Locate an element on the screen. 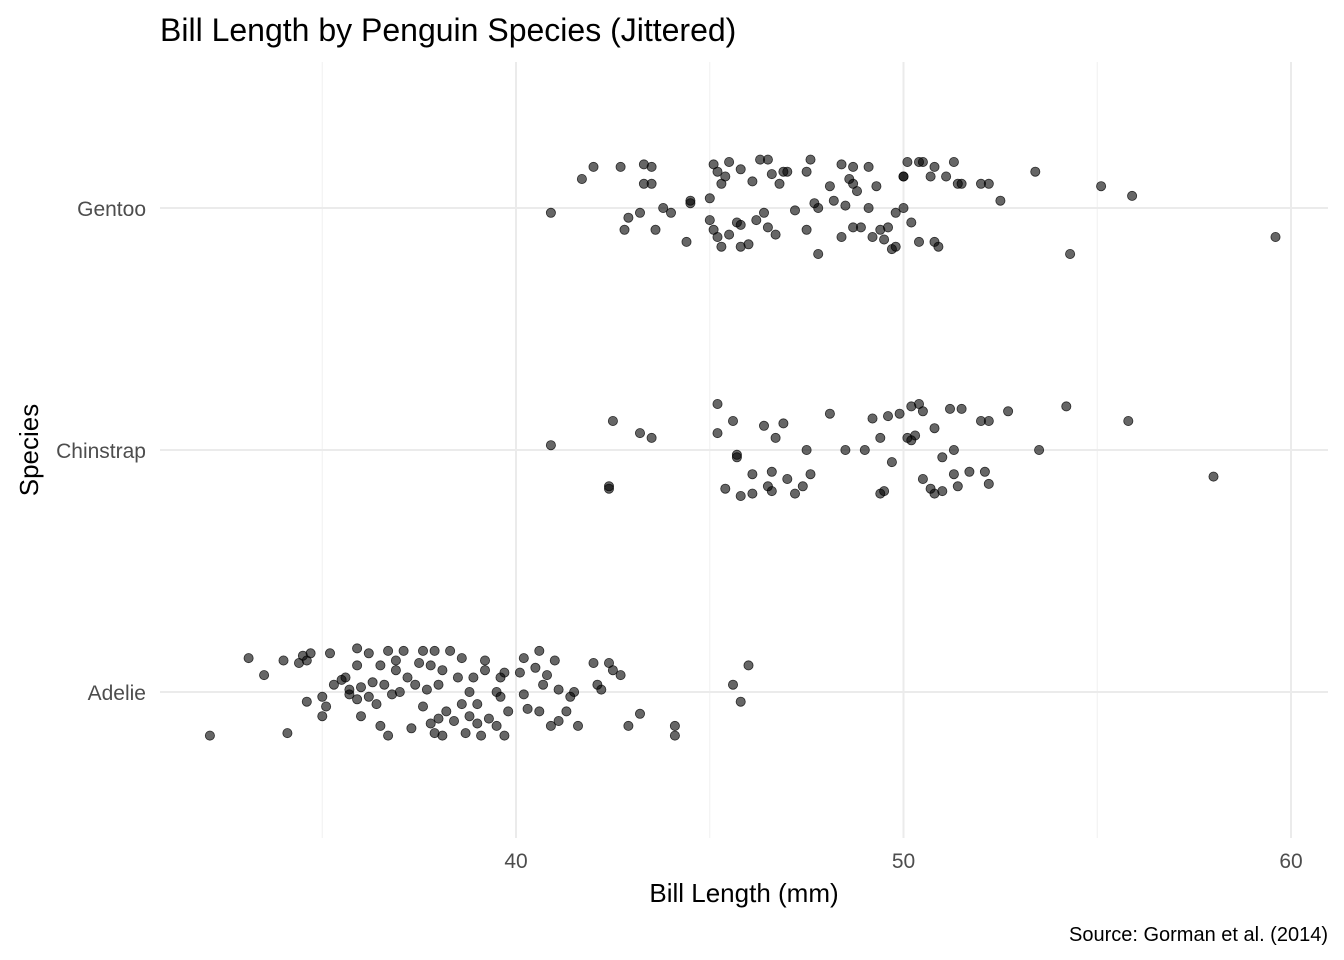  x-axis-ticks: 40 50 60 is located at coordinates (903, 861).